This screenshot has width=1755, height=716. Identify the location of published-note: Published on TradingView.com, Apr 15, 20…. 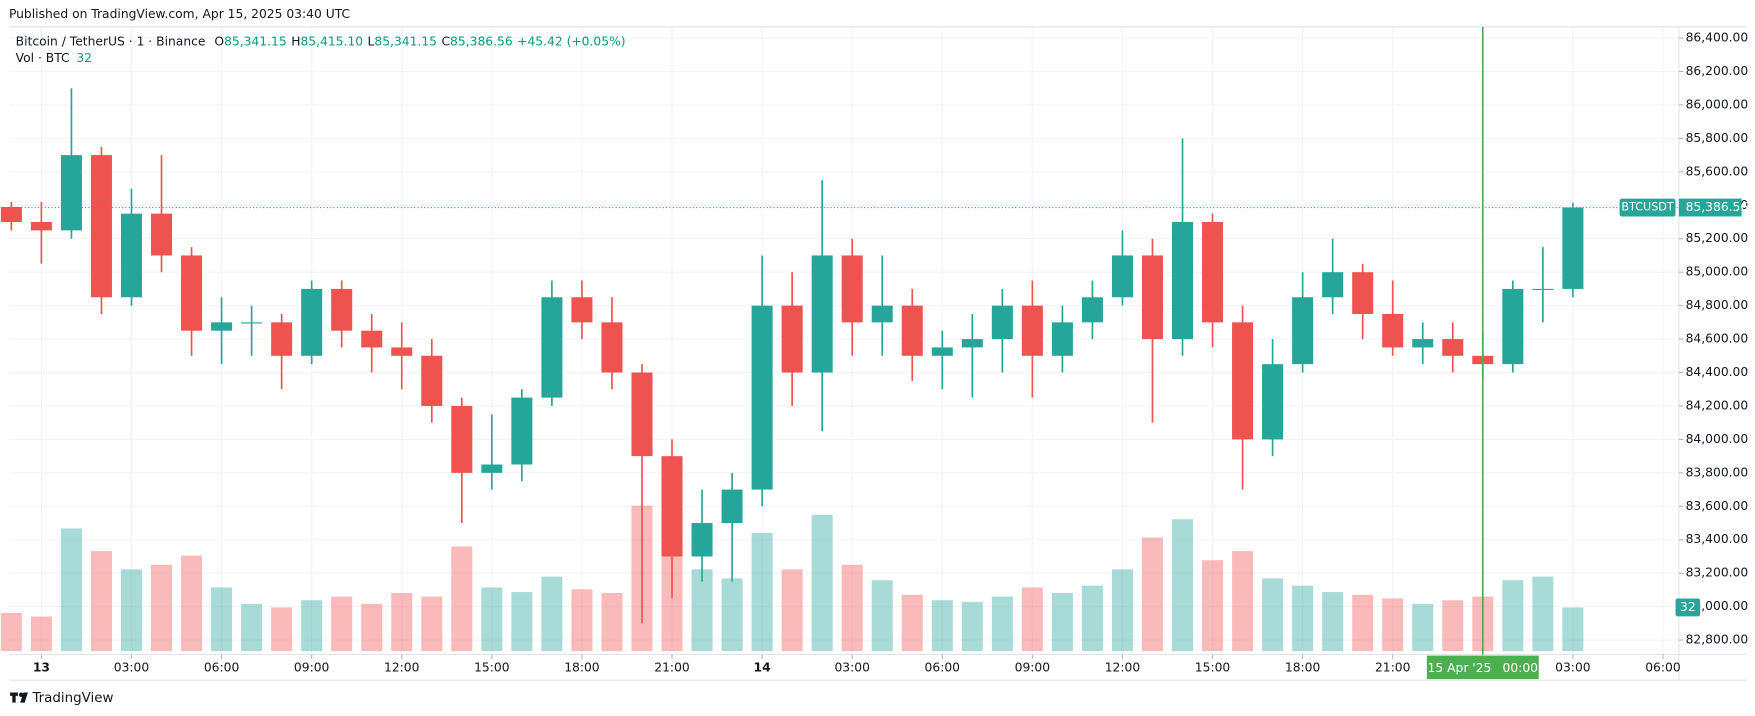
(179, 14).